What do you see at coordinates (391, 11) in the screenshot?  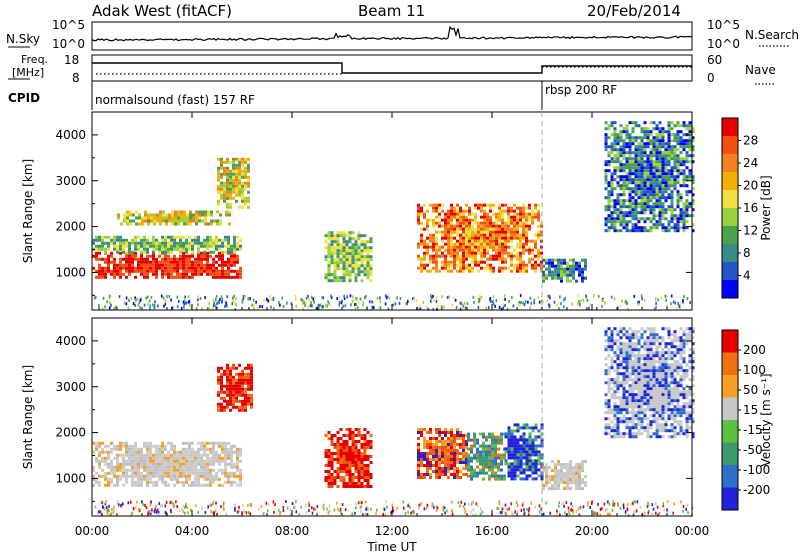 I see `beam-title: Beam 11` at bounding box center [391, 11].